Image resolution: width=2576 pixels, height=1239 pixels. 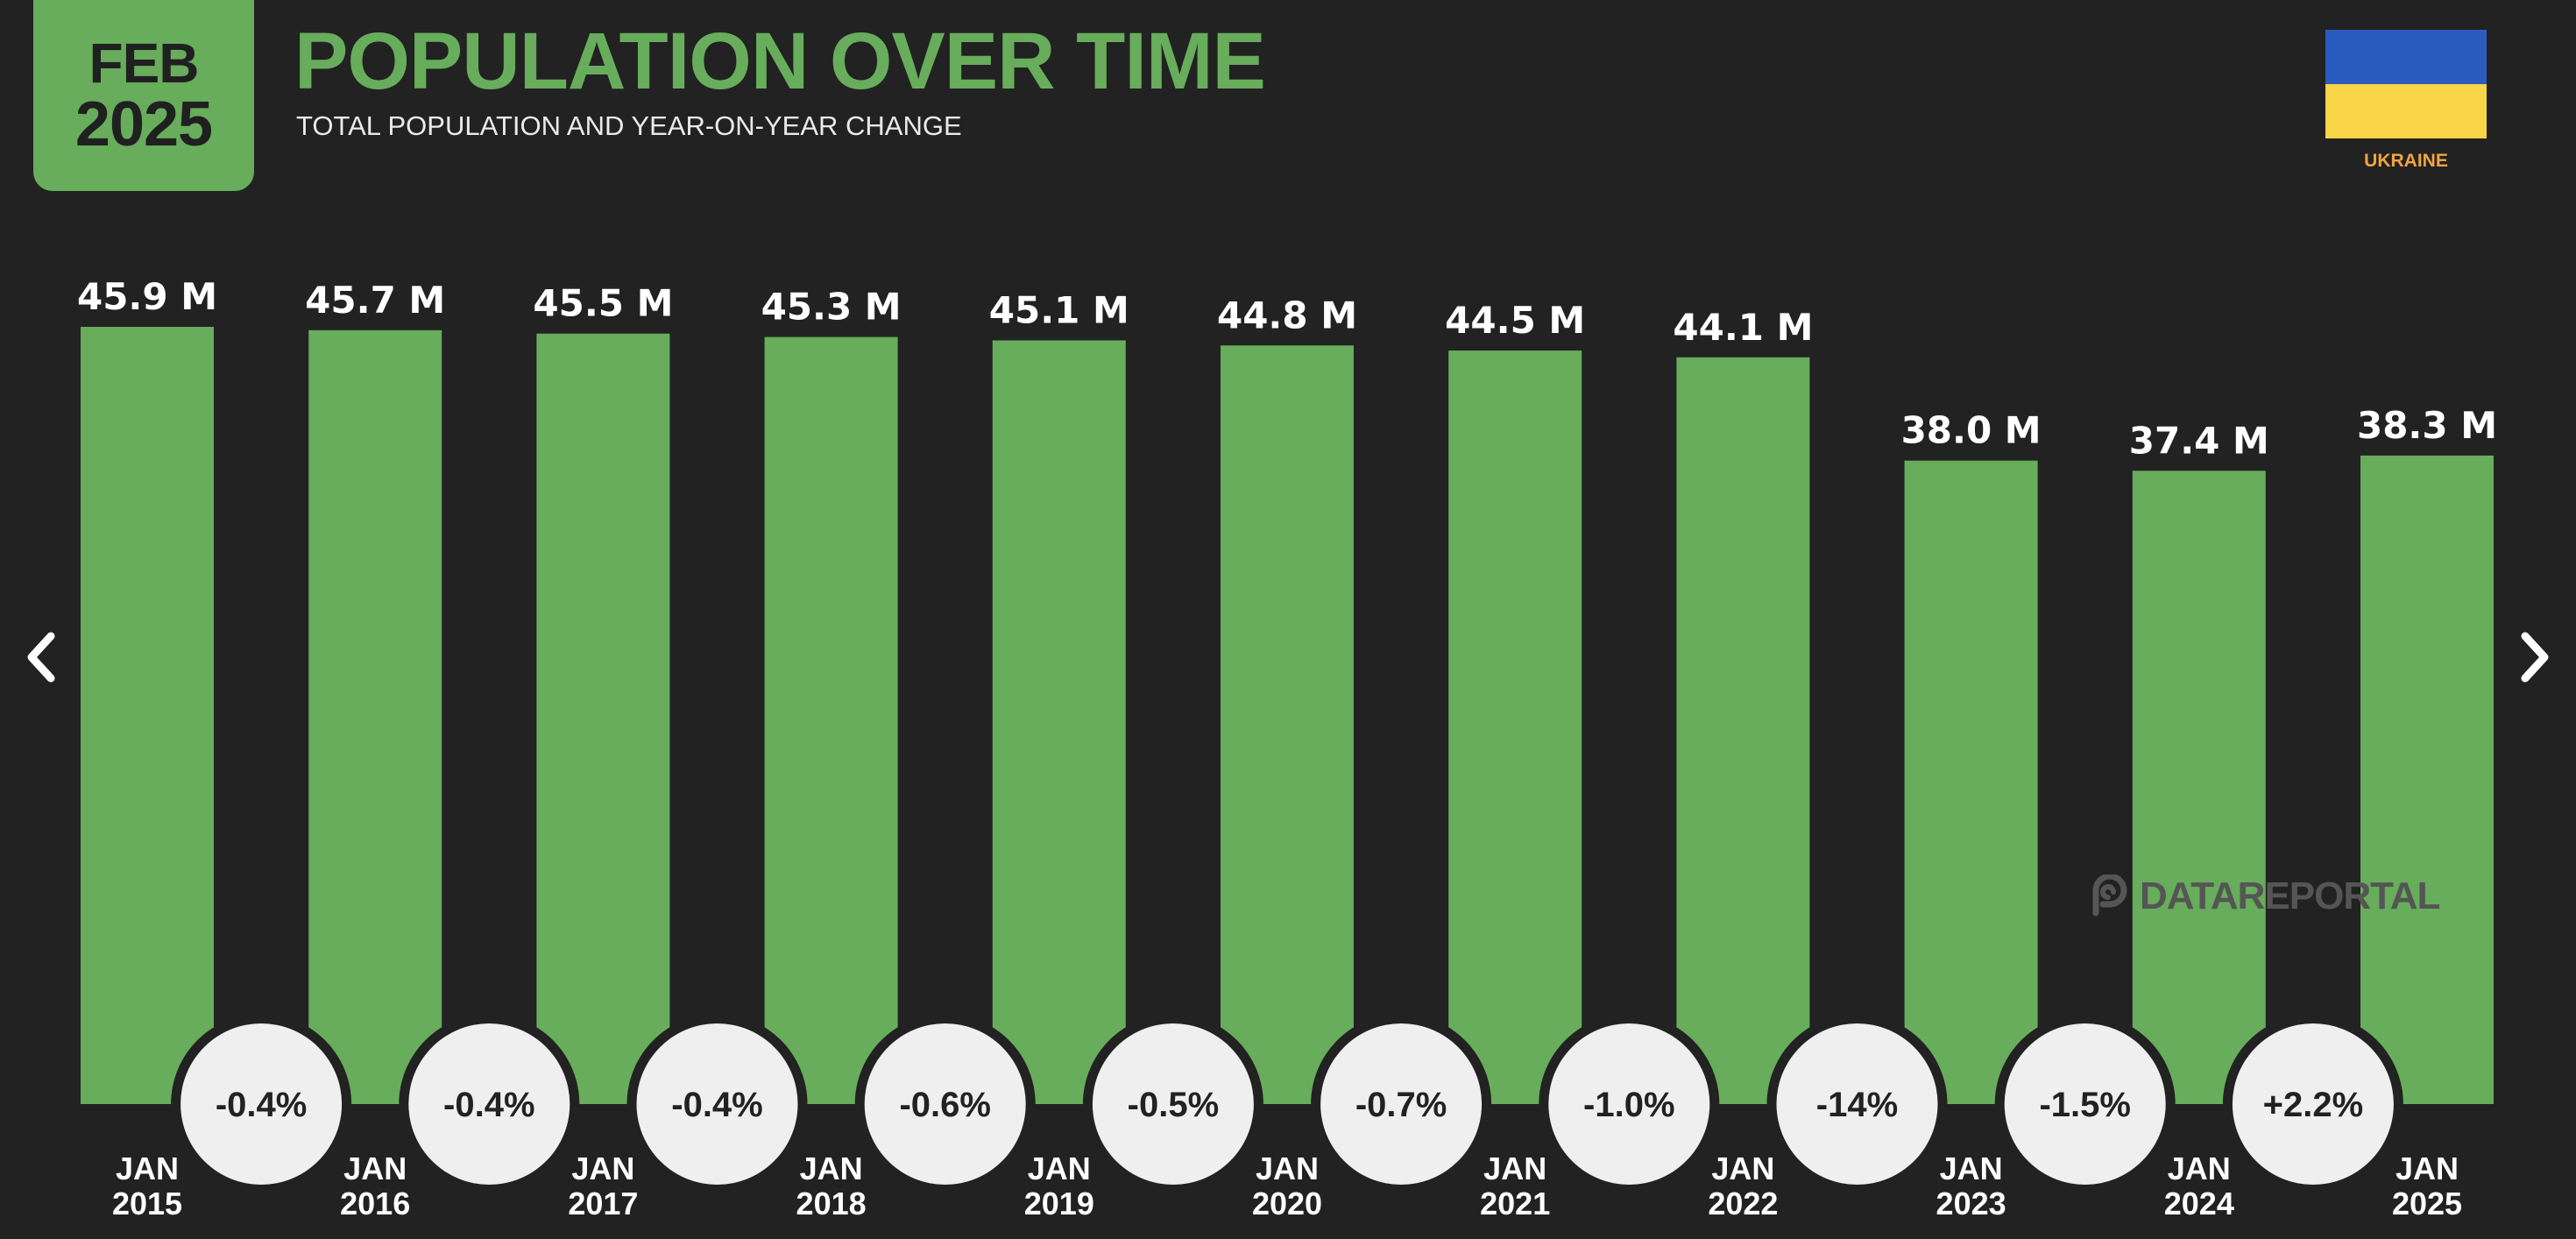 What do you see at coordinates (1059, 722) in the screenshot?
I see `bar-jan-2019` at bounding box center [1059, 722].